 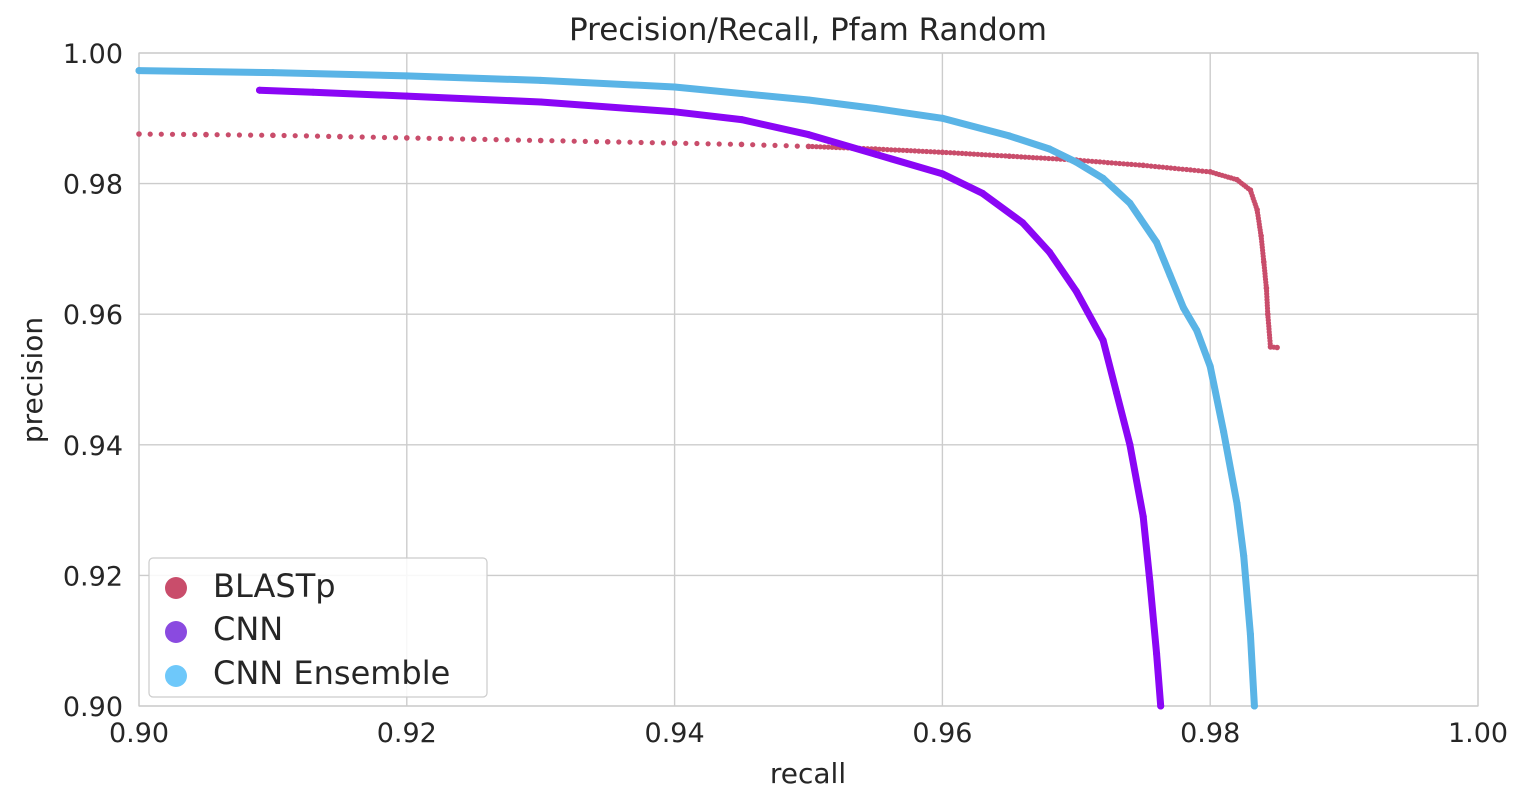 I want to click on legend-marker-blastp, so click(x=176, y=588).